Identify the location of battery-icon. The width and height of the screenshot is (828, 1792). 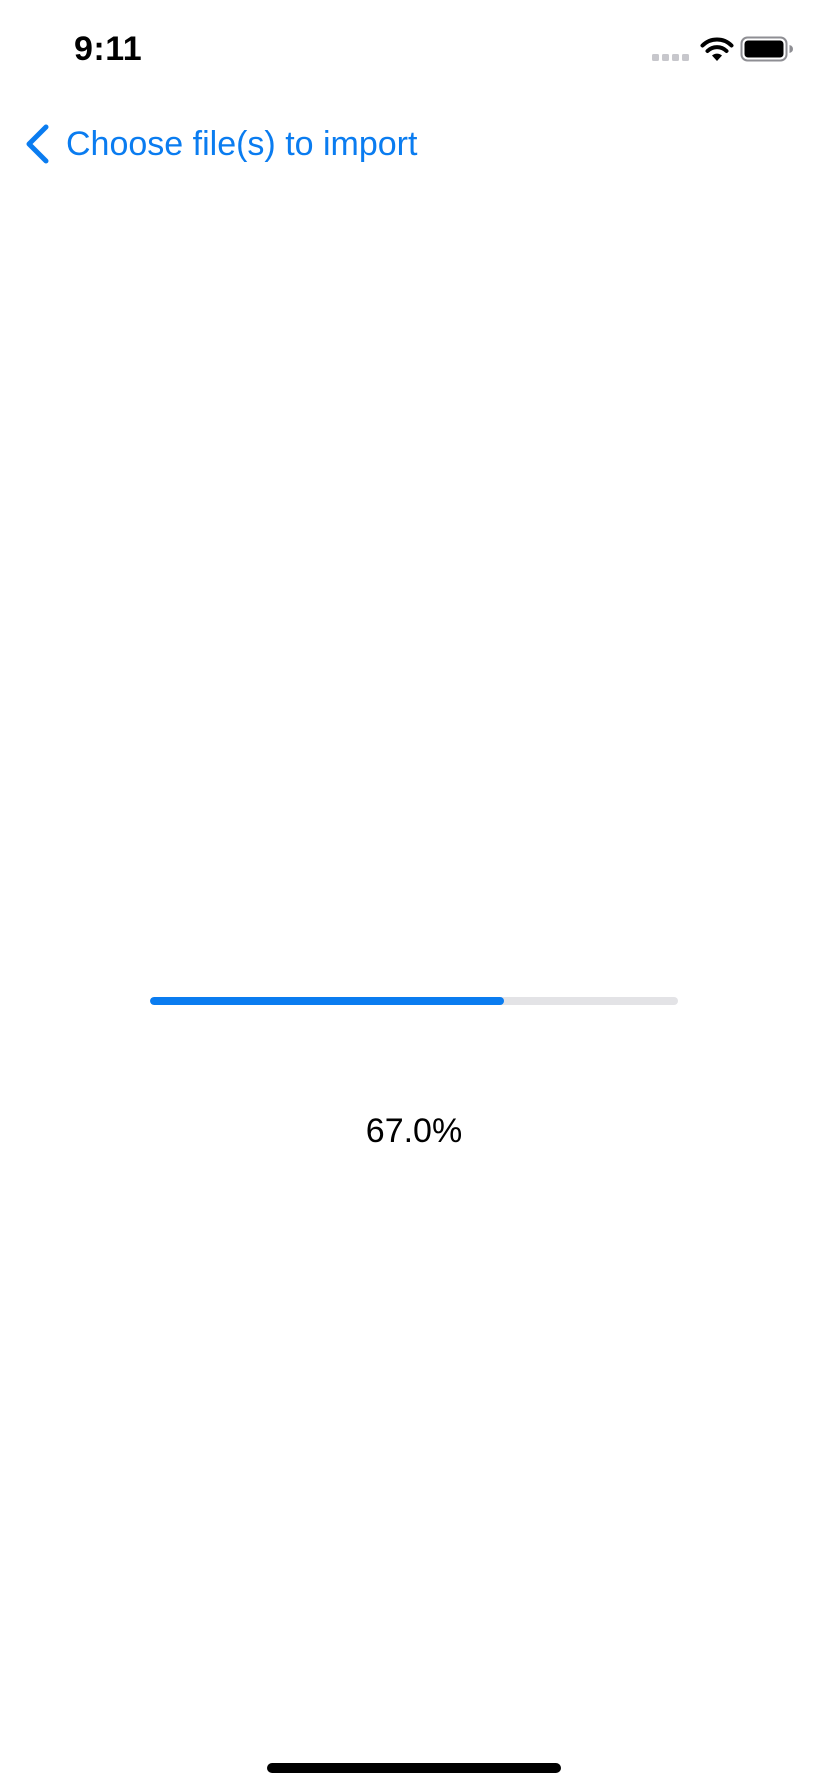
(766, 49).